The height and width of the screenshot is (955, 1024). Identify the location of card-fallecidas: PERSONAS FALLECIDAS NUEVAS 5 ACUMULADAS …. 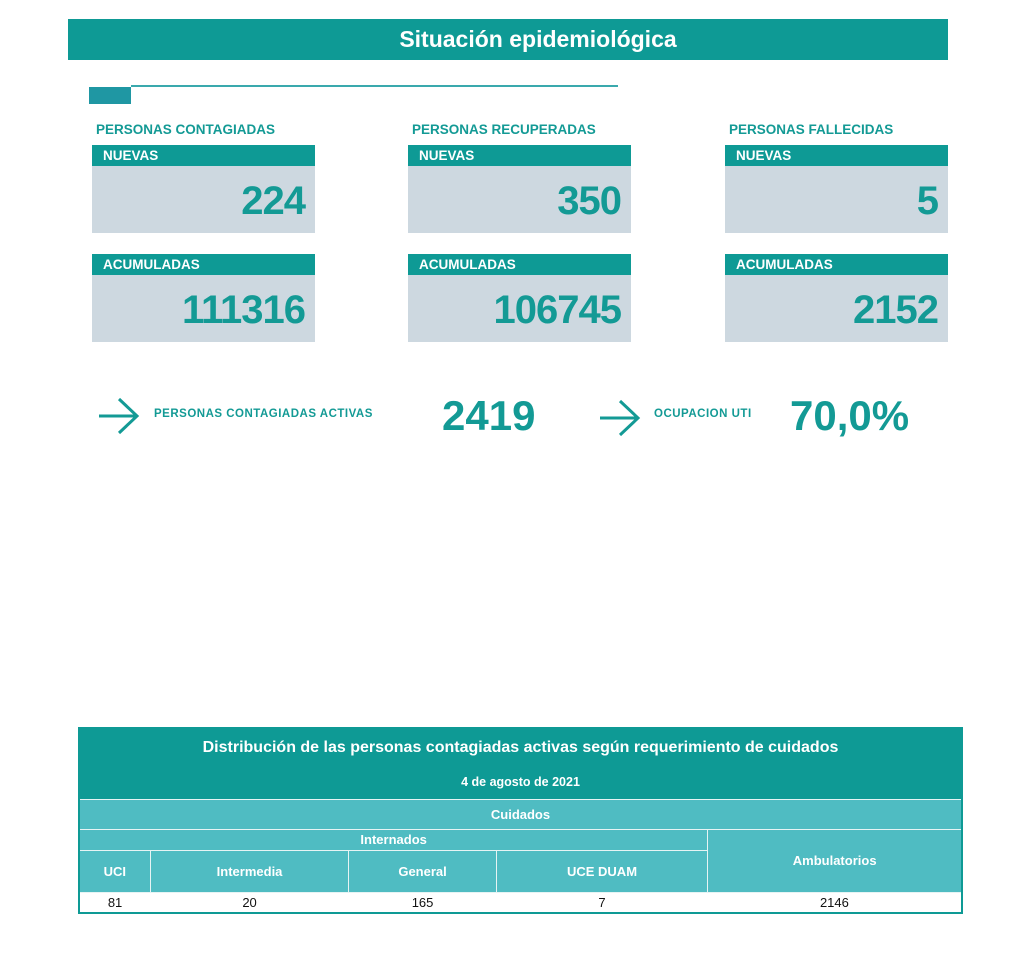
(836, 232).